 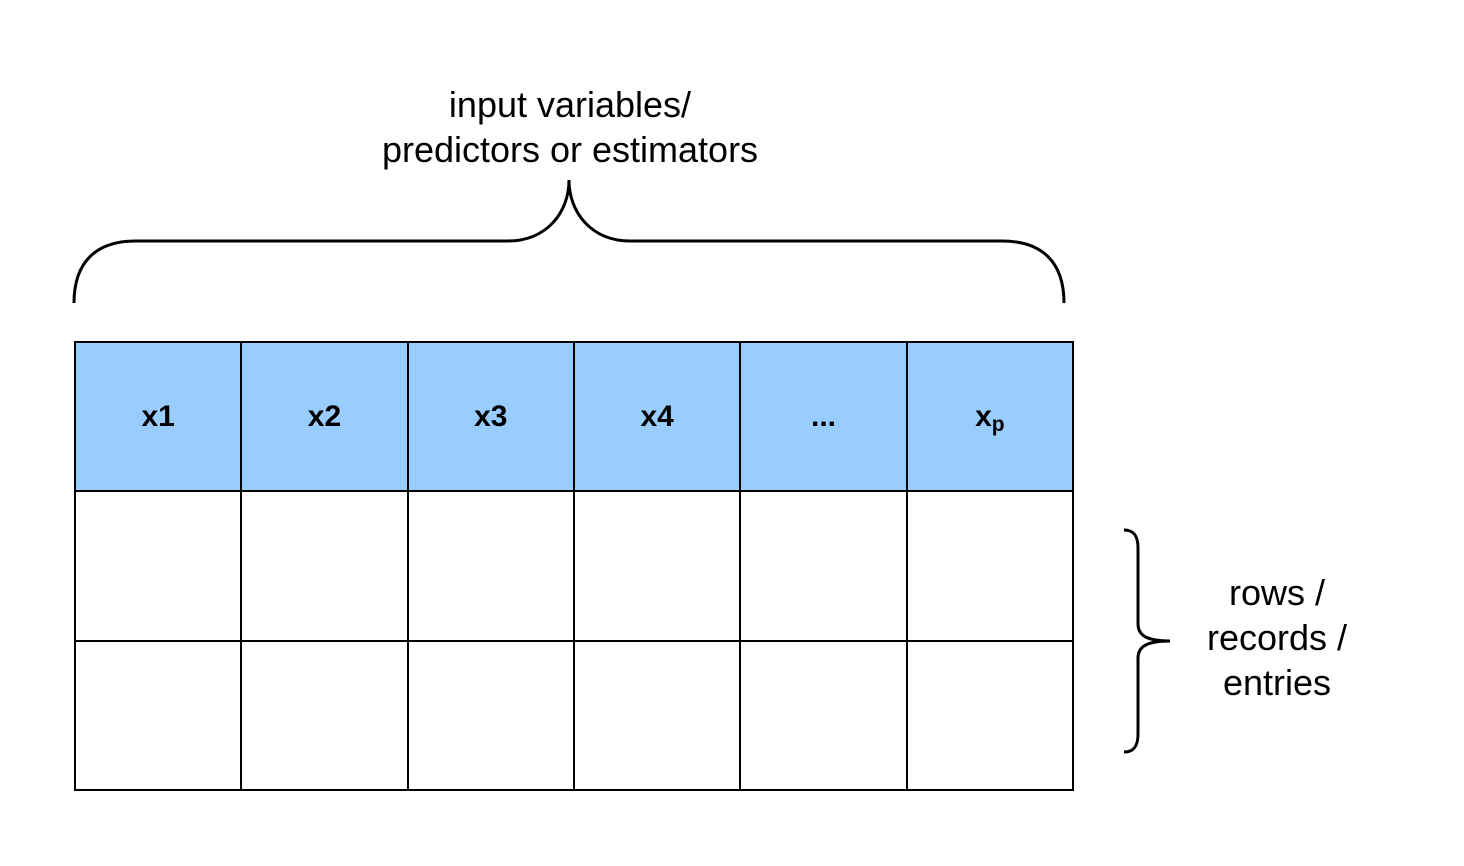 I want to click on header-subscript: p, so click(x=998, y=424).